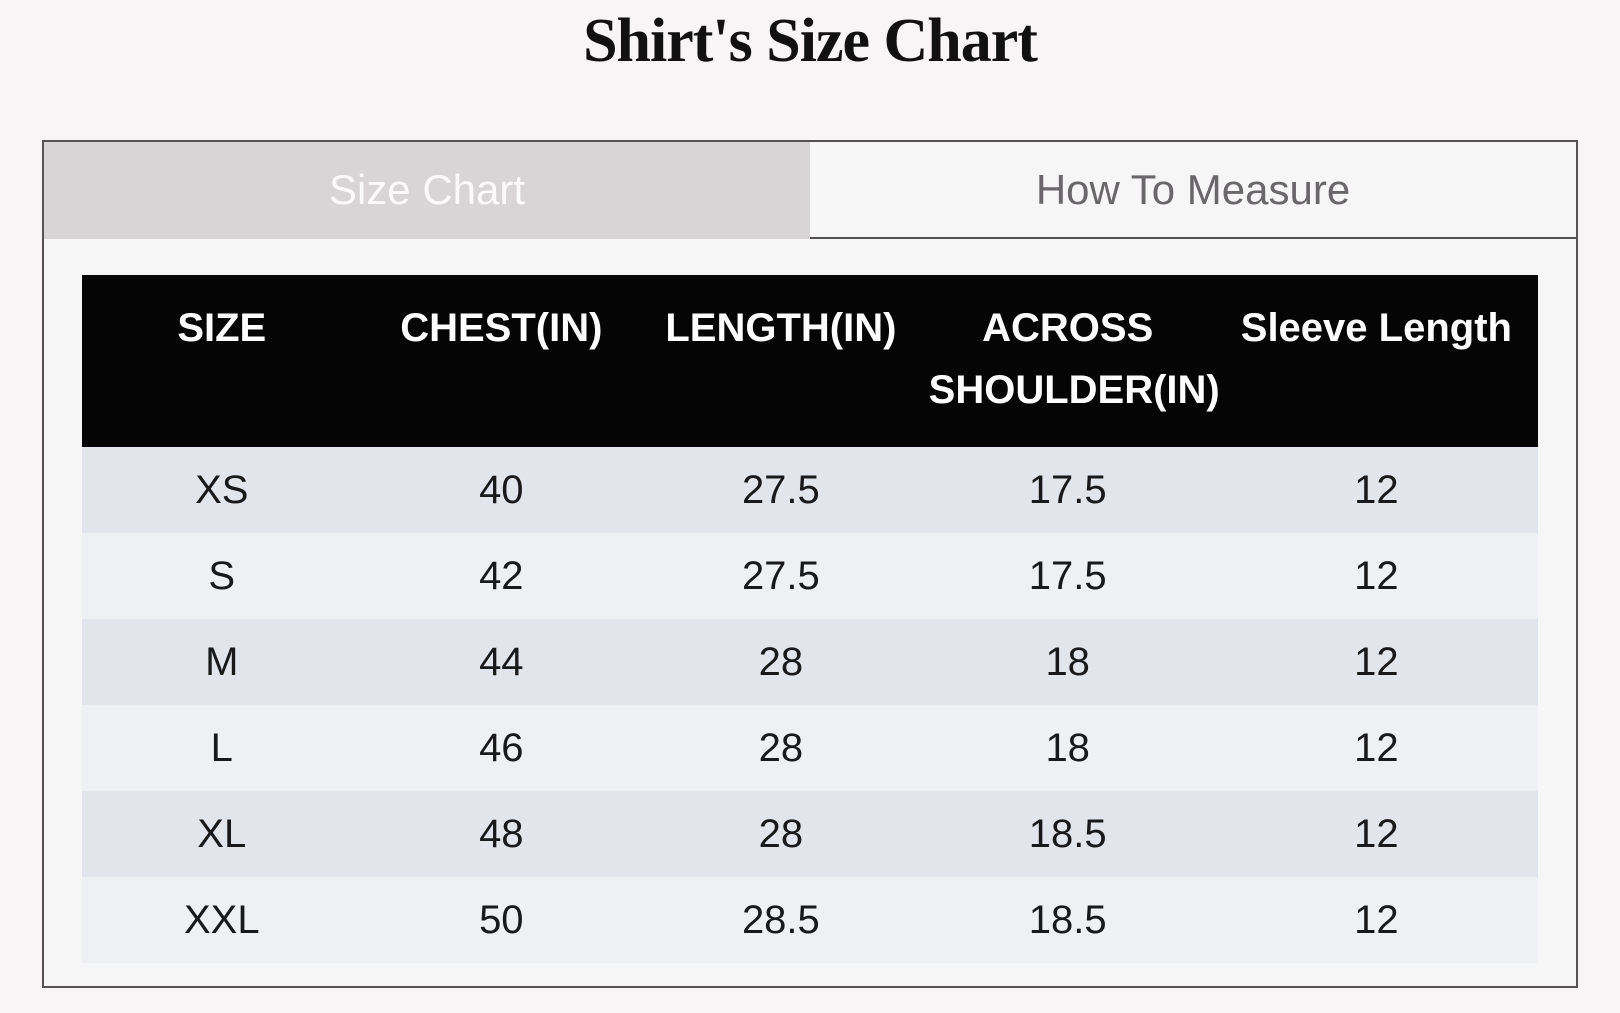 The width and height of the screenshot is (1620, 1013). Describe the element at coordinates (222, 576) in the screenshot. I see `table-cell: S` at that location.